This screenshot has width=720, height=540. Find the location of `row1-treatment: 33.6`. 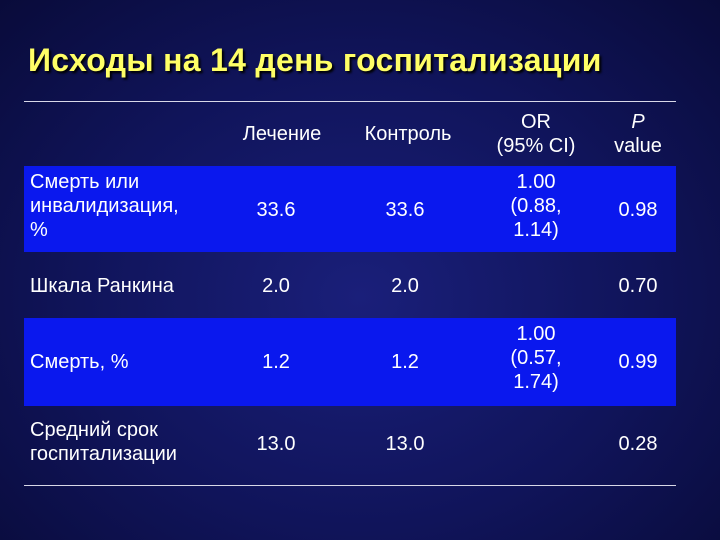

row1-treatment: 33.6 is located at coordinates (276, 210).